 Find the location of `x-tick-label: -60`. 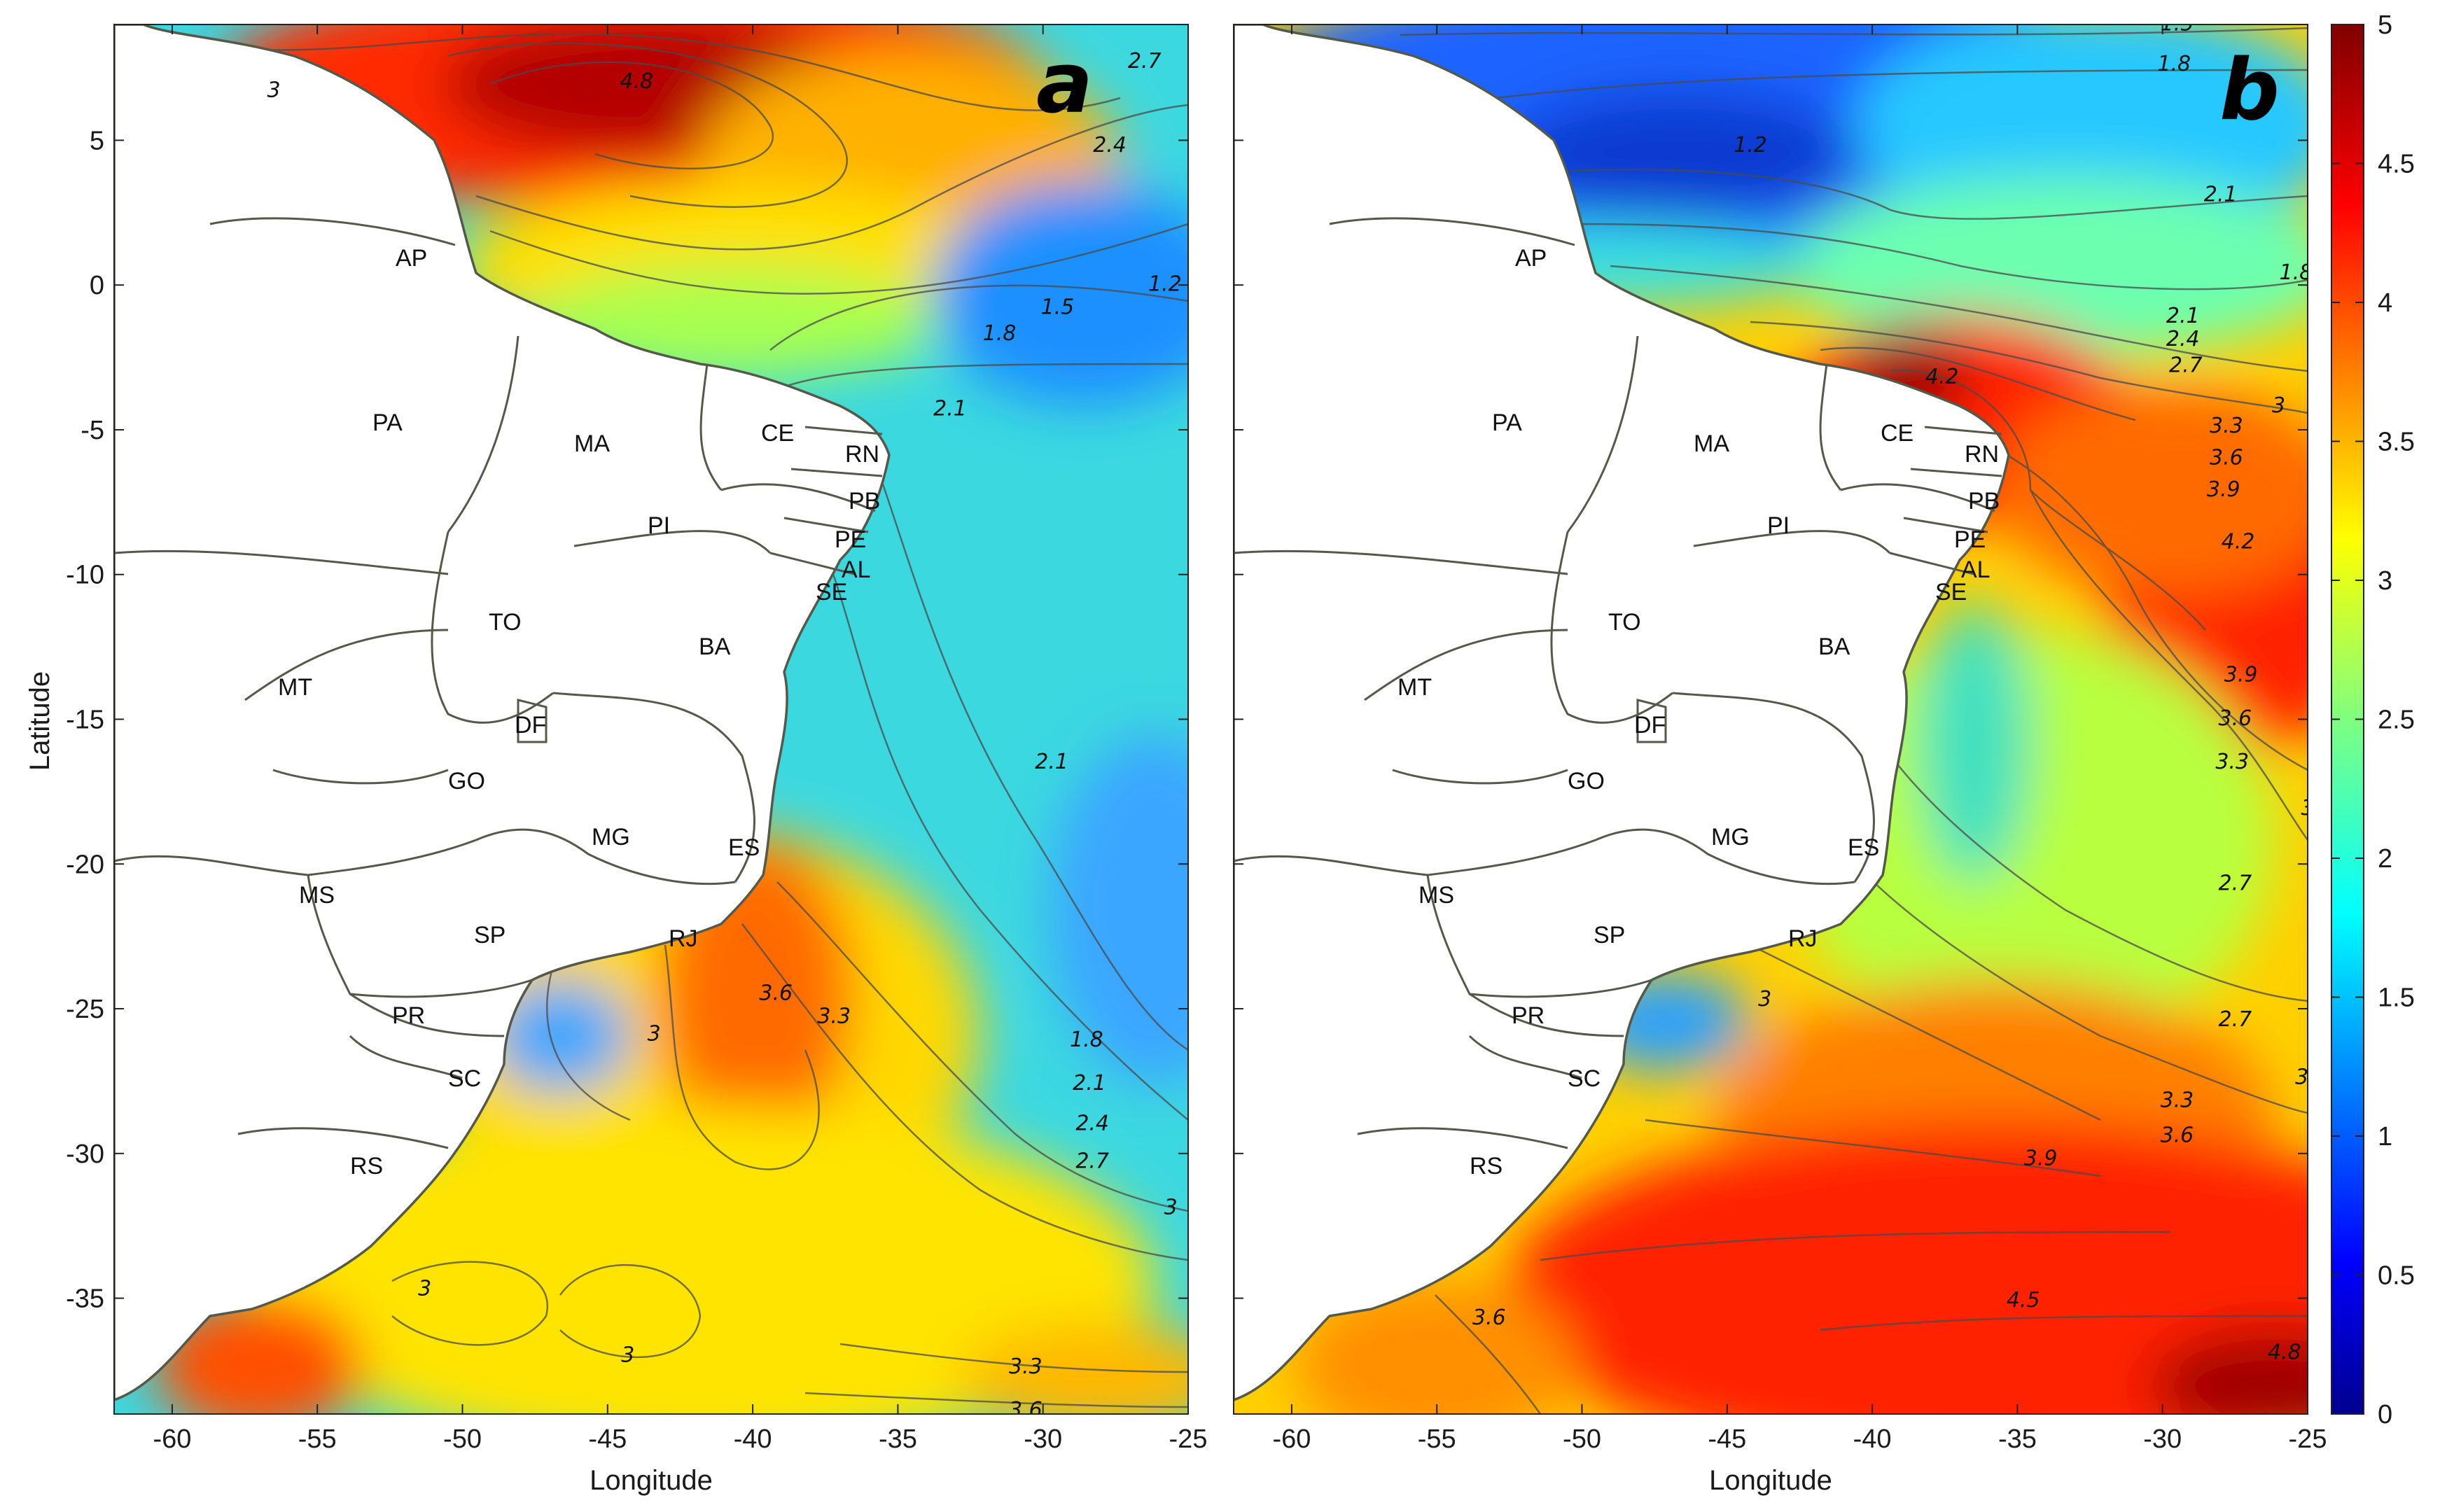

x-tick-label: -60 is located at coordinates (1292, 1439).